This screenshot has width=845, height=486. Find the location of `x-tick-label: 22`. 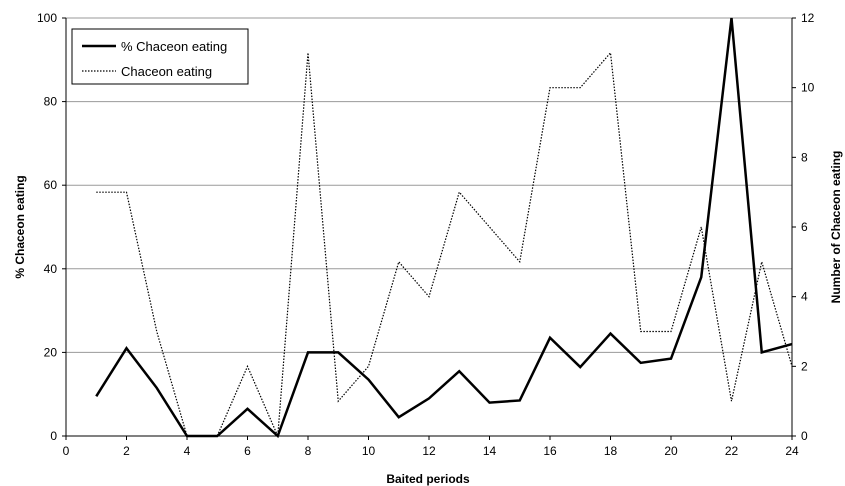

x-tick-label: 22 is located at coordinates (732, 451).